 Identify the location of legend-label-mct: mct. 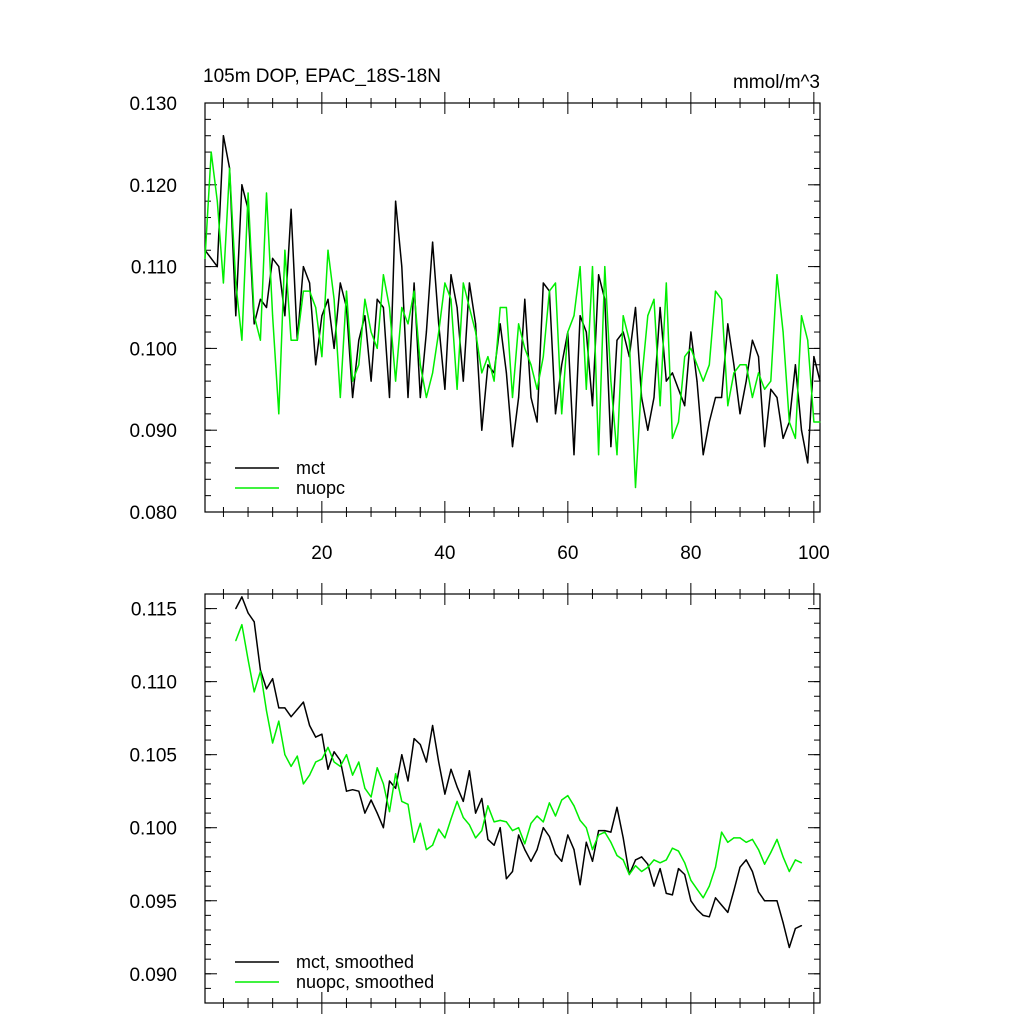
(310, 468).